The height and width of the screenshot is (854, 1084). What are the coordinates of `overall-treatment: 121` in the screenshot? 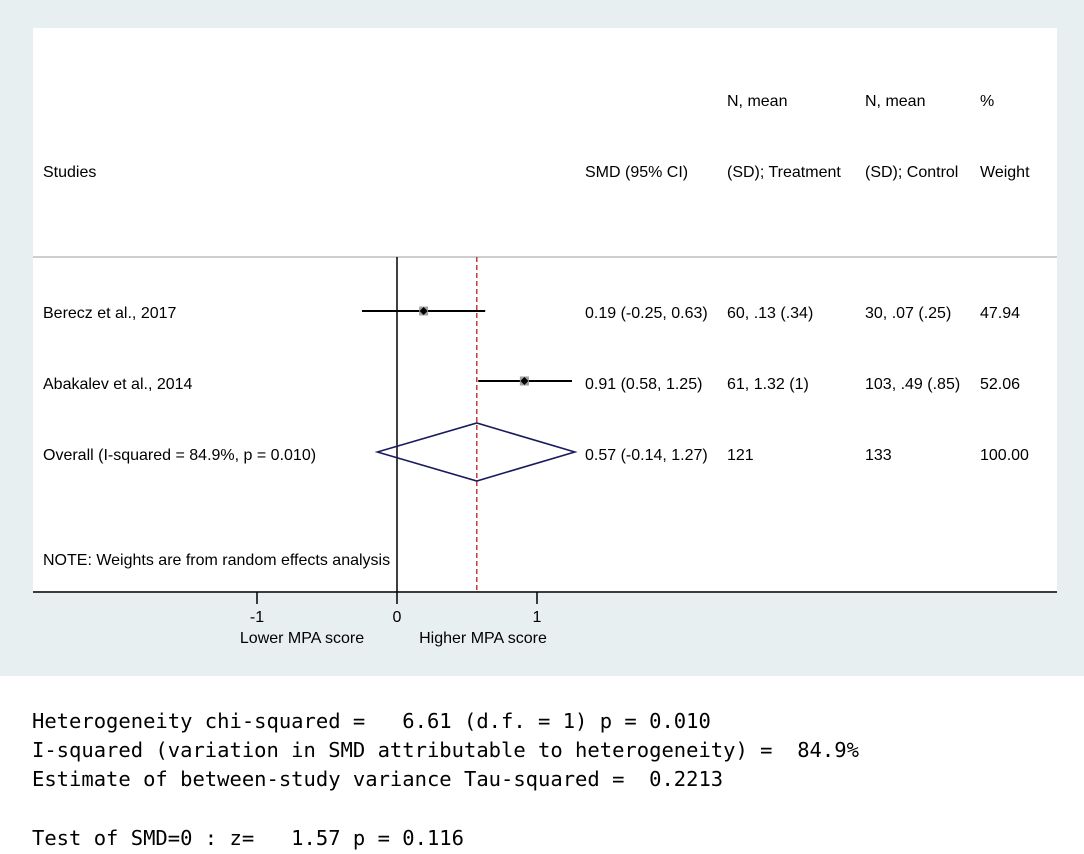 It's located at (740, 455).